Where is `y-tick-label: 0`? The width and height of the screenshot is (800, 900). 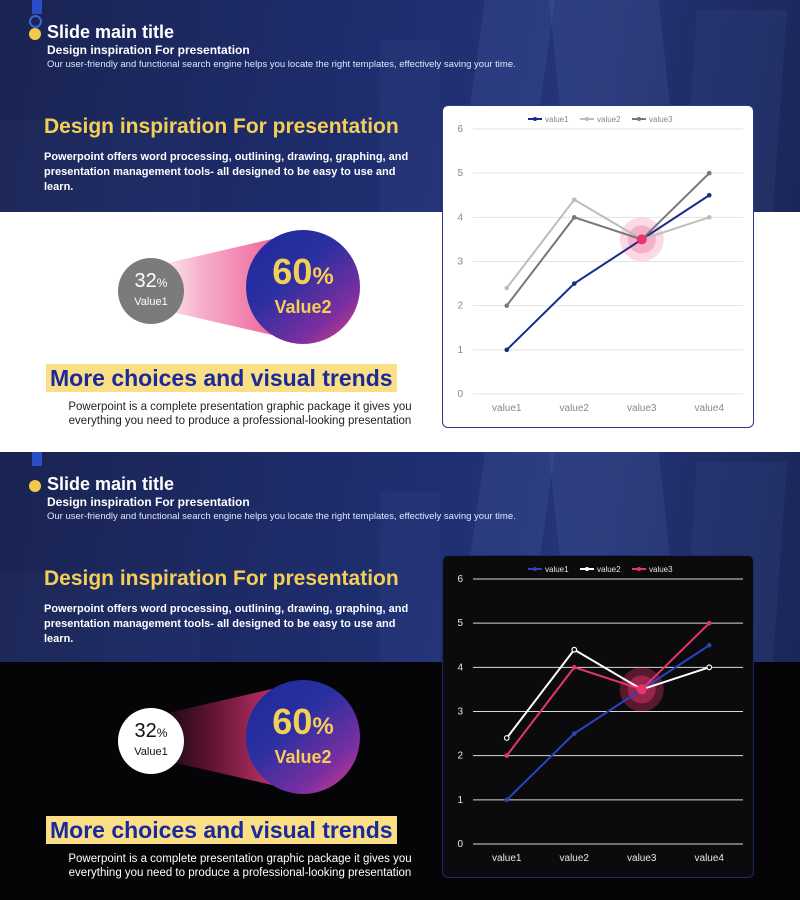
y-tick-label: 0 is located at coordinates (460, 394).